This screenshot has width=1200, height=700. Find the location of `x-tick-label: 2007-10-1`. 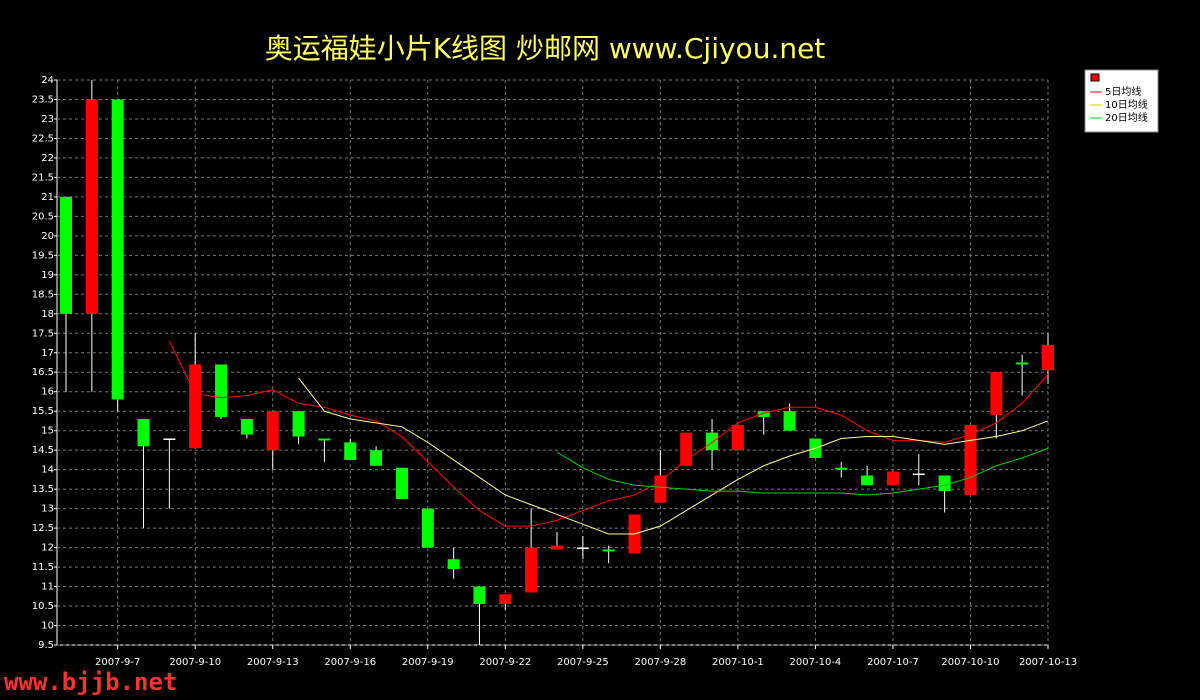

x-tick-label: 2007-10-1 is located at coordinates (738, 662).